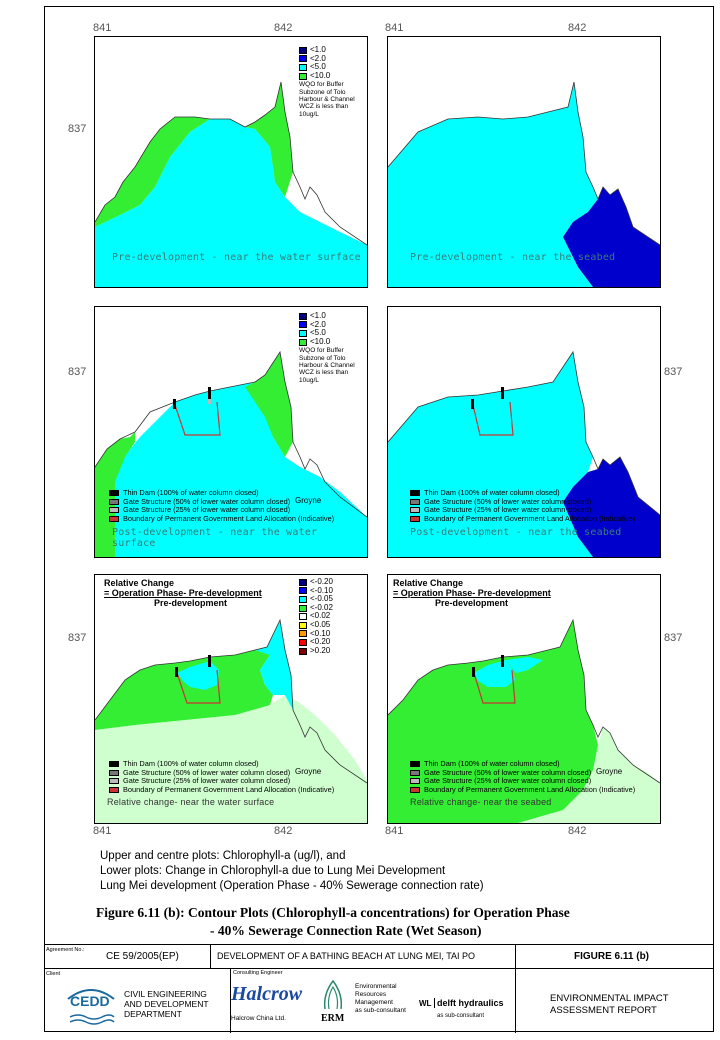  Describe the element at coordinates (152, 172) in the screenshot. I see `green-water-zone` at that location.